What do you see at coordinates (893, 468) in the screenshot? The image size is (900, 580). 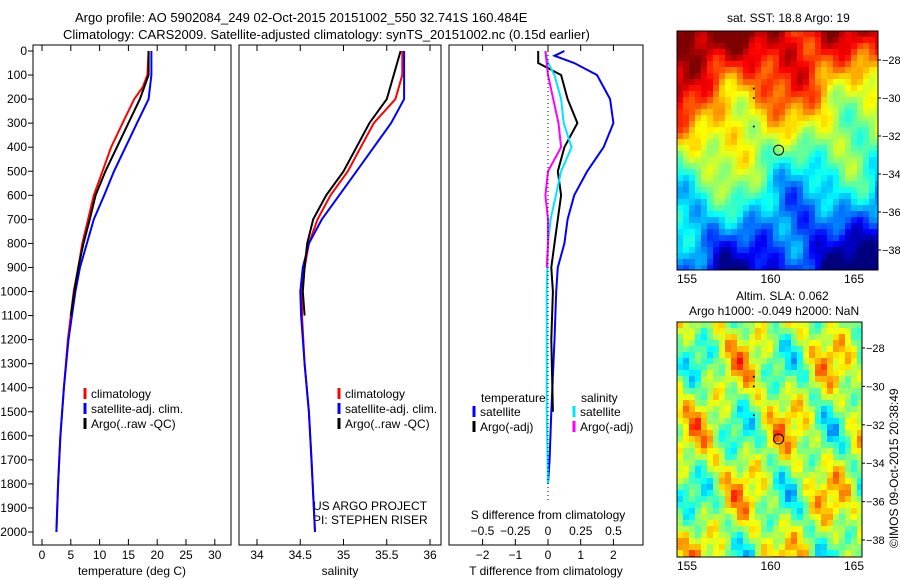 I see `watermark: ©IMOS 09-Oct-2015 20:38:49` at bounding box center [893, 468].